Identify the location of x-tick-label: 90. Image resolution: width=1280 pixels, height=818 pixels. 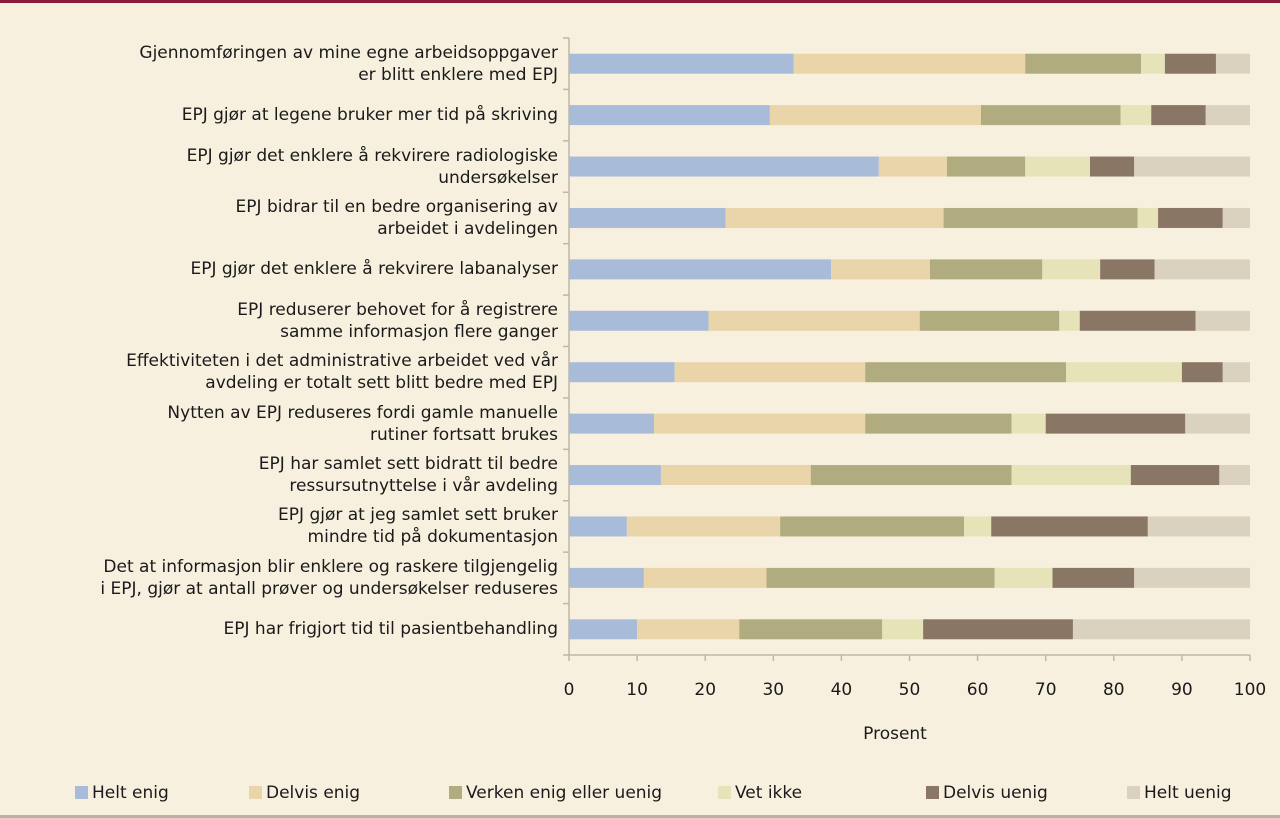
(1182, 690).